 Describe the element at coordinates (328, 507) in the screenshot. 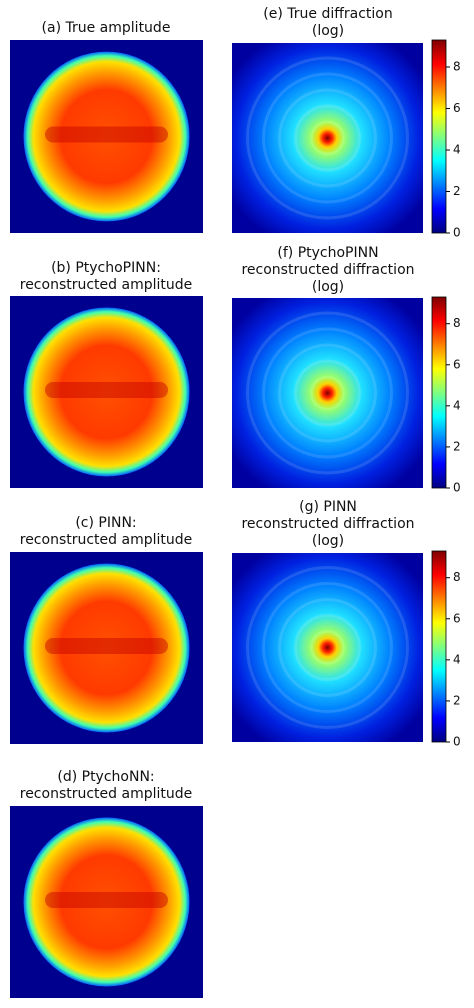

I see `panel-title: (g) PINN` at that location.